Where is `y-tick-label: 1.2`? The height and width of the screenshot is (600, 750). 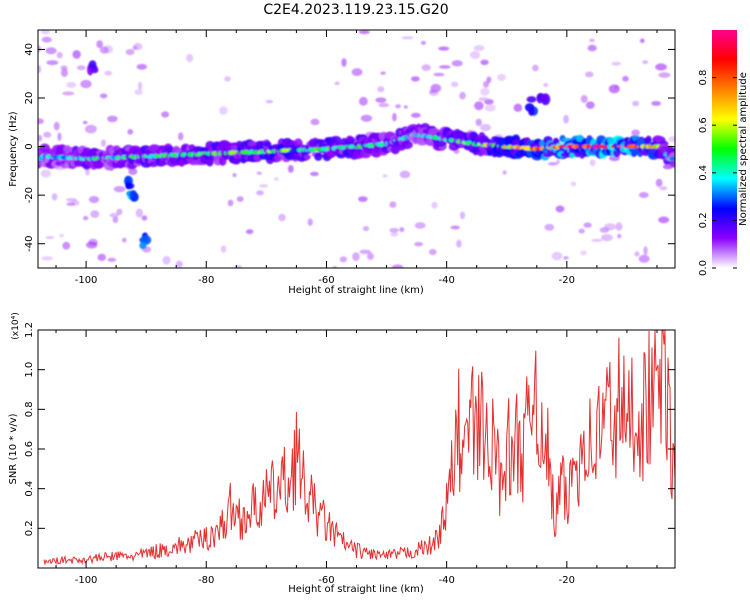
y-tick-label: 1.2 is located at coordinates (29, 330).